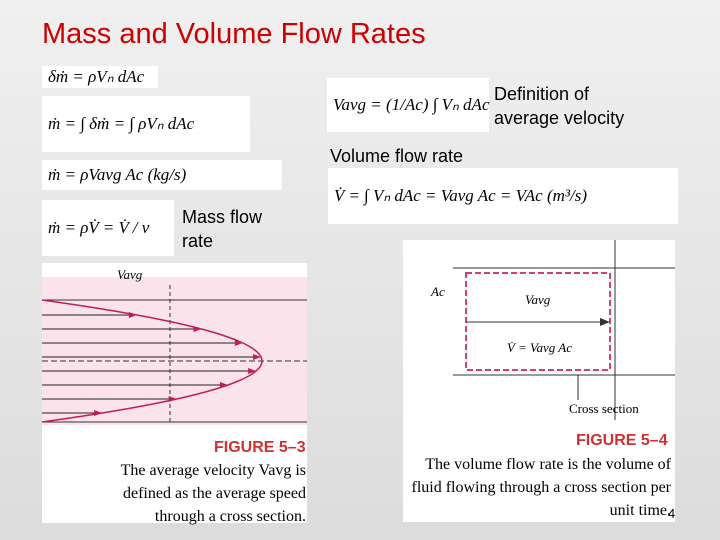 The height and width of the screenshot is (540, 720). What do you see at coordinates (503, 196) in the screenshot?
I see `equation: V̇ = ∫ Vₙ dAc = Vavg Ac = VAc (m³/s)` at bounding box center [503, 196].